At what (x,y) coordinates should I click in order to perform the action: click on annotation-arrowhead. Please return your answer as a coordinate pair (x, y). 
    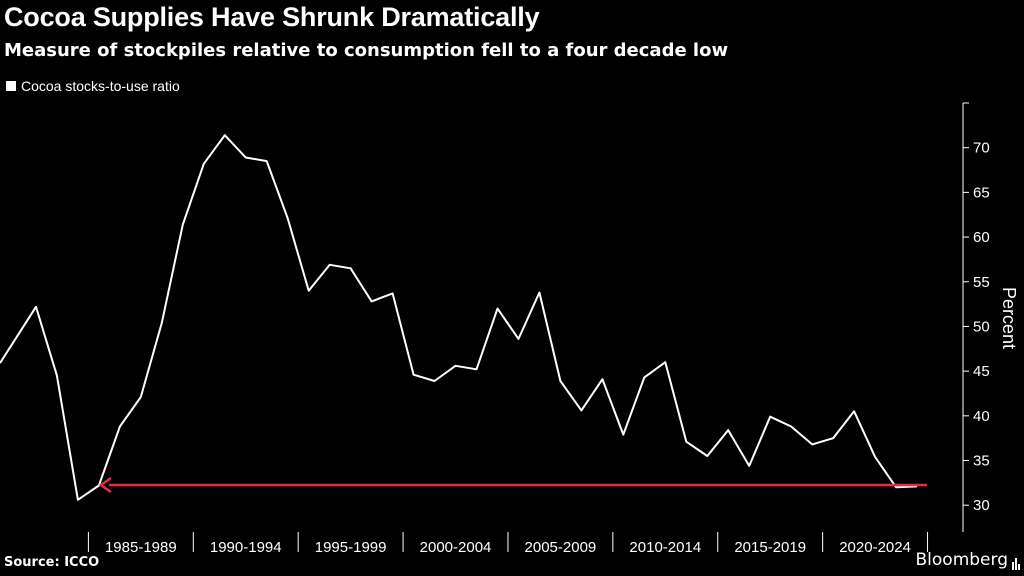
    Looking at the image, I should click on (105, 485).